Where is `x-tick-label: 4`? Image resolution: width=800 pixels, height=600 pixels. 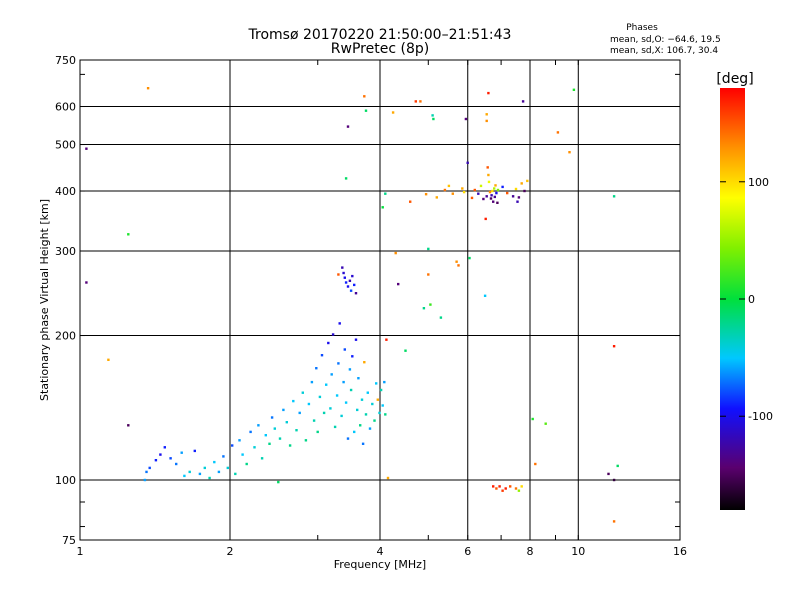 x-tick-label: 4 is located at coordinates (380, 551).